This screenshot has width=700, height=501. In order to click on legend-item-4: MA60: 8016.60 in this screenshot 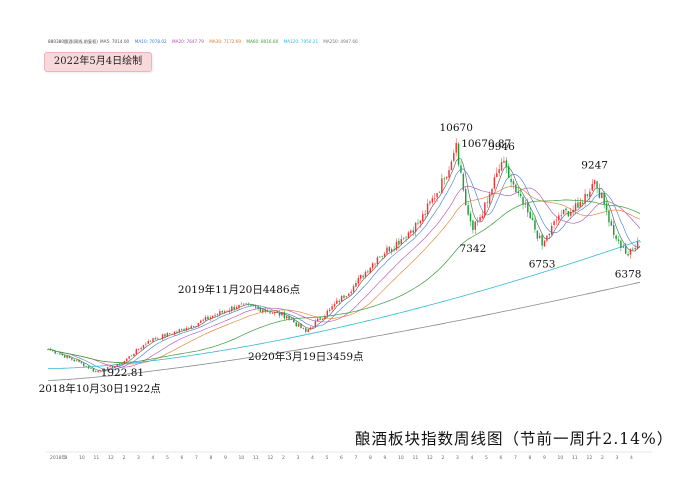, I will do `click(262, 41)`.